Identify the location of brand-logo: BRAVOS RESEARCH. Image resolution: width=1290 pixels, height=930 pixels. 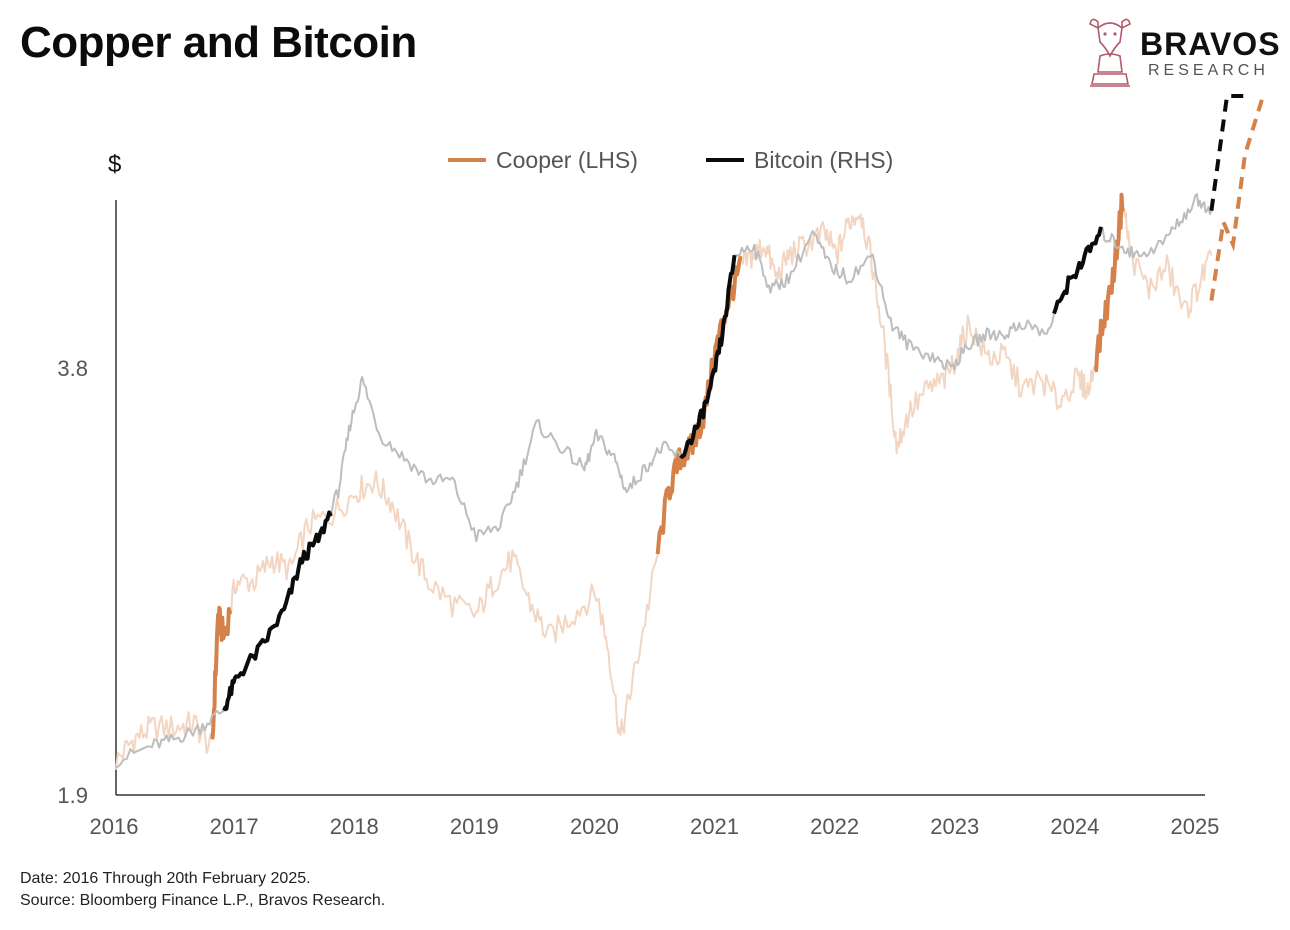
(1184, 54).